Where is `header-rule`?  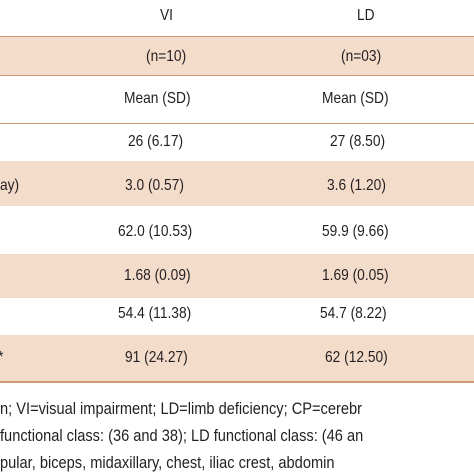 header-rule is located at coordinates (237, 36).